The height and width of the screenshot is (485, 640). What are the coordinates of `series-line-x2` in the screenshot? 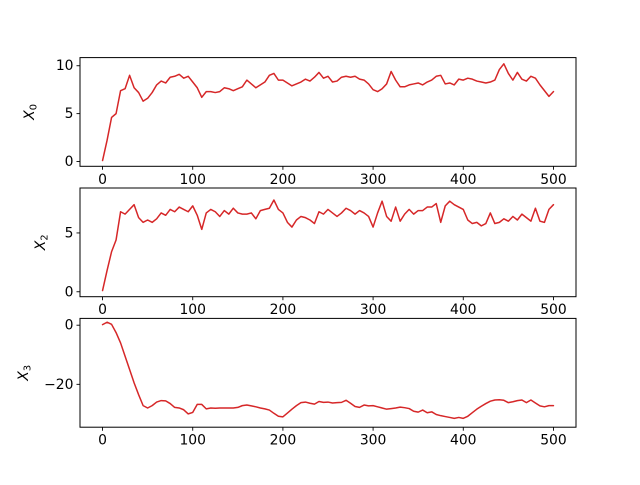 It's located at (328, 245).